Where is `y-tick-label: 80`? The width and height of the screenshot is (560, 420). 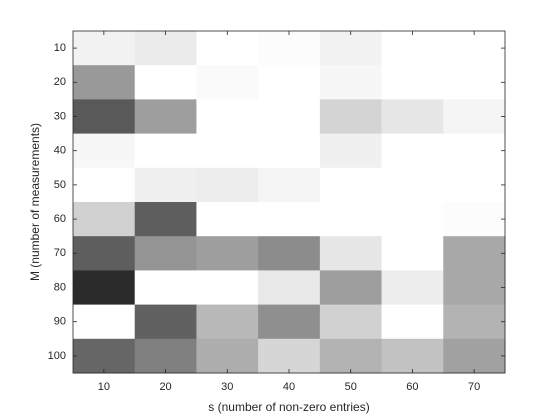 y-tick-label: 80 is located at coordinates (60, 287).